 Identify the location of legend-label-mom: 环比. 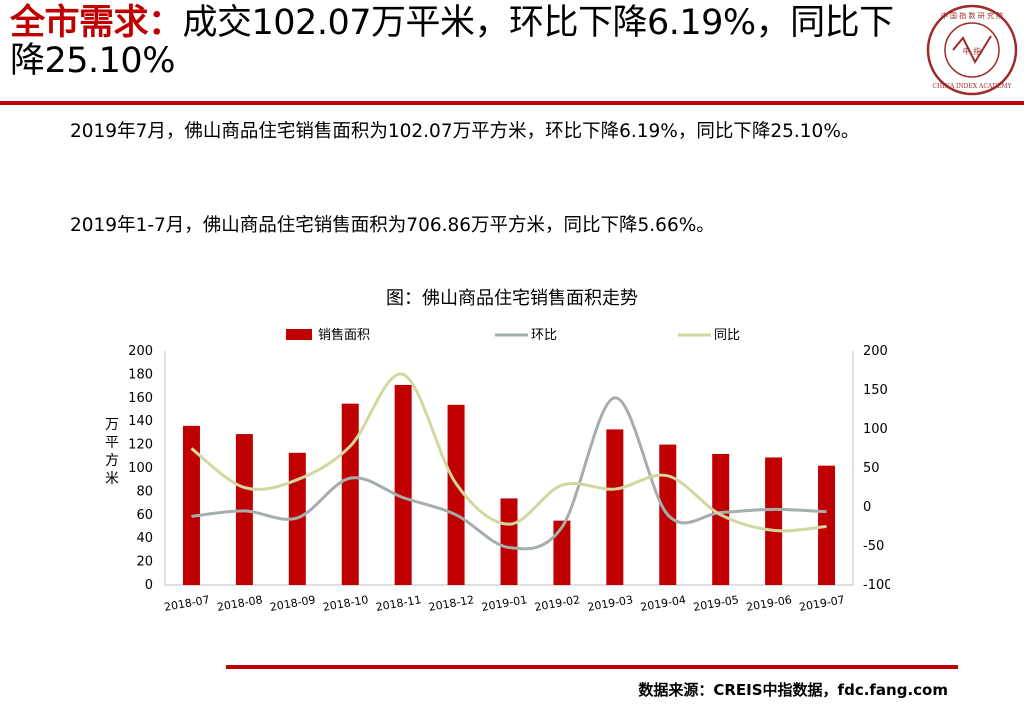
(544, 335).